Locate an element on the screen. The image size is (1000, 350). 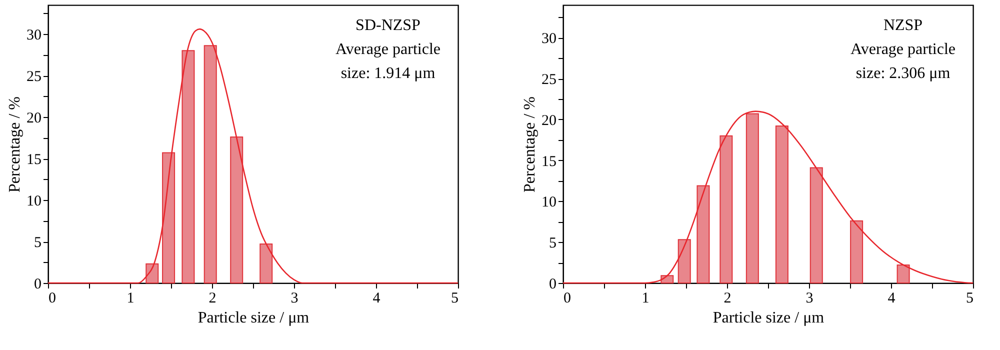
annotation: size: 1.914 μm is located at coordinates (388, 73).